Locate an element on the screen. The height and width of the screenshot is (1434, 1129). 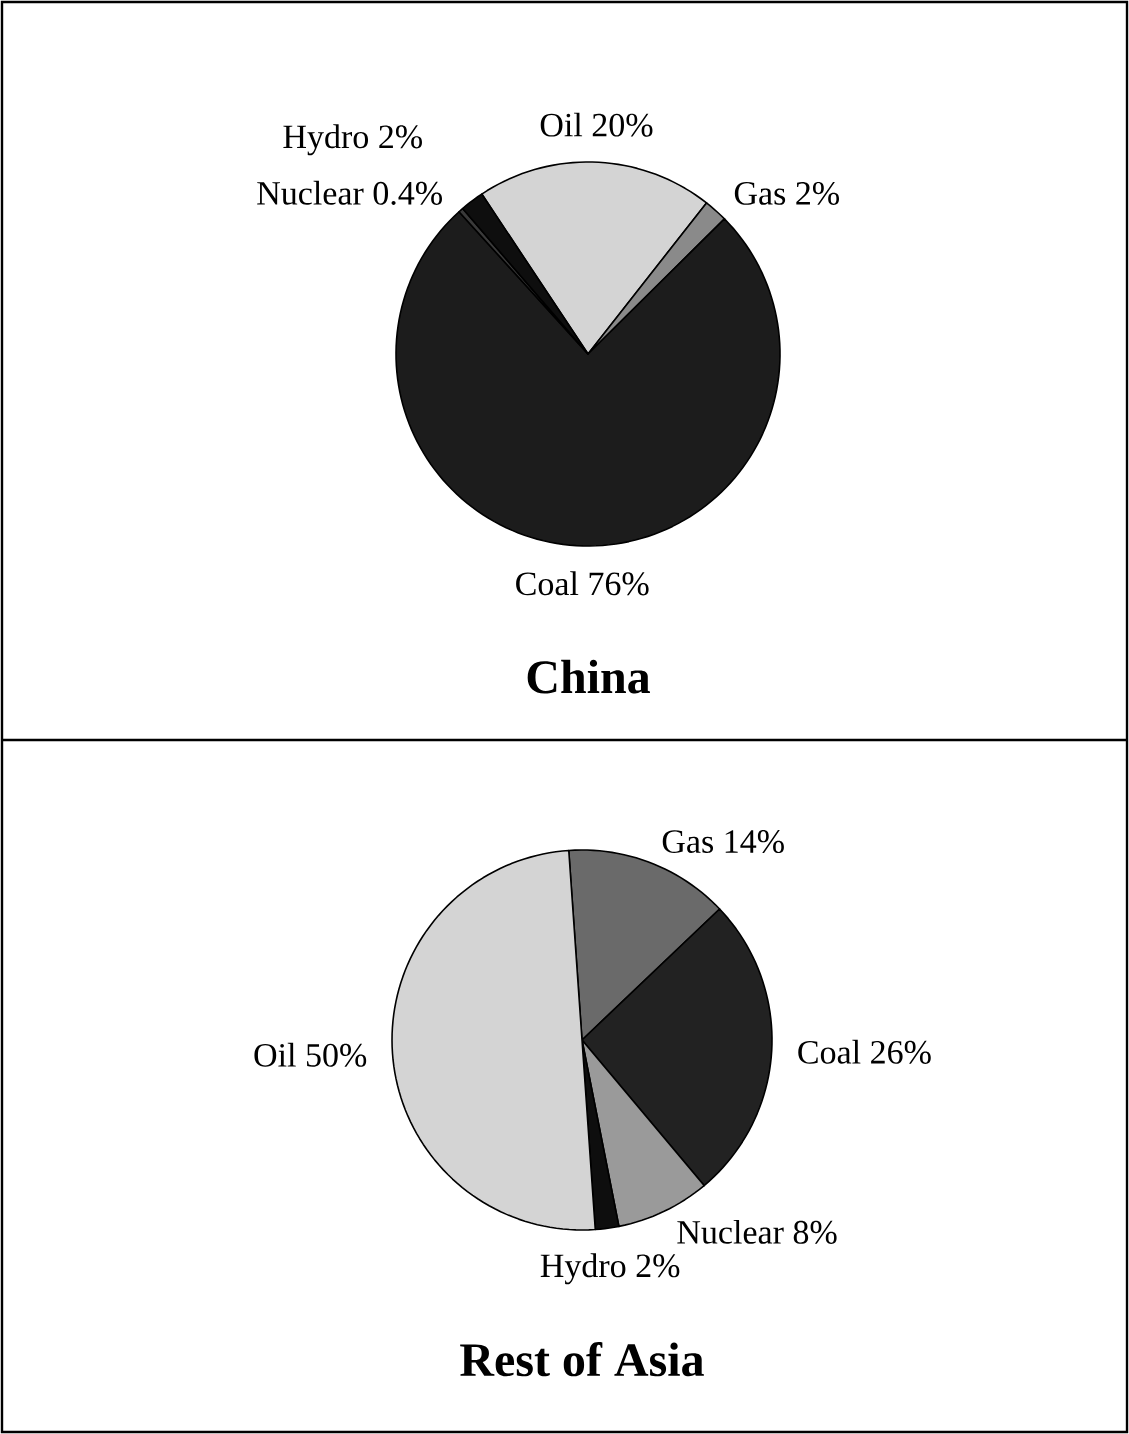
data-label: 26% is located at coordinates (901, 1052).